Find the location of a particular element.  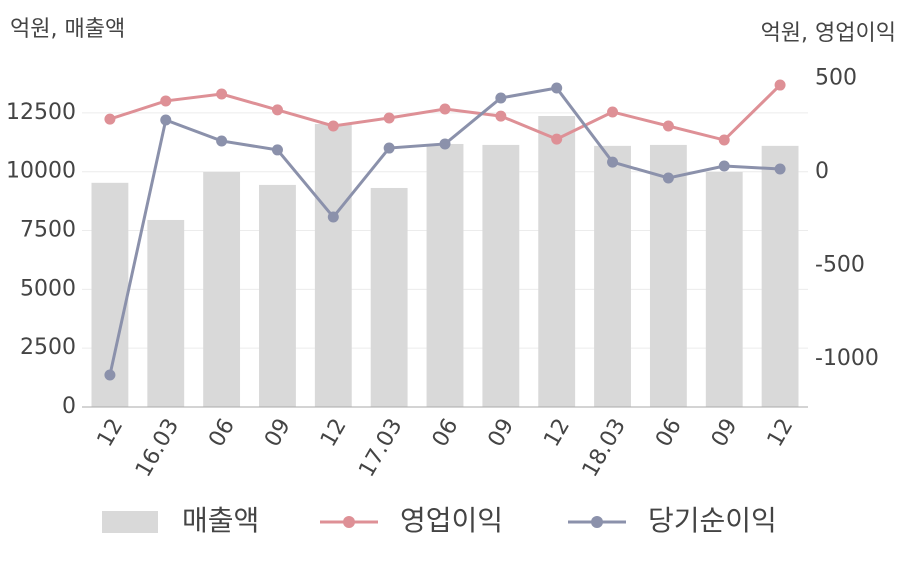

y2-tick-label: 0 is located at coordinates (822, 171).